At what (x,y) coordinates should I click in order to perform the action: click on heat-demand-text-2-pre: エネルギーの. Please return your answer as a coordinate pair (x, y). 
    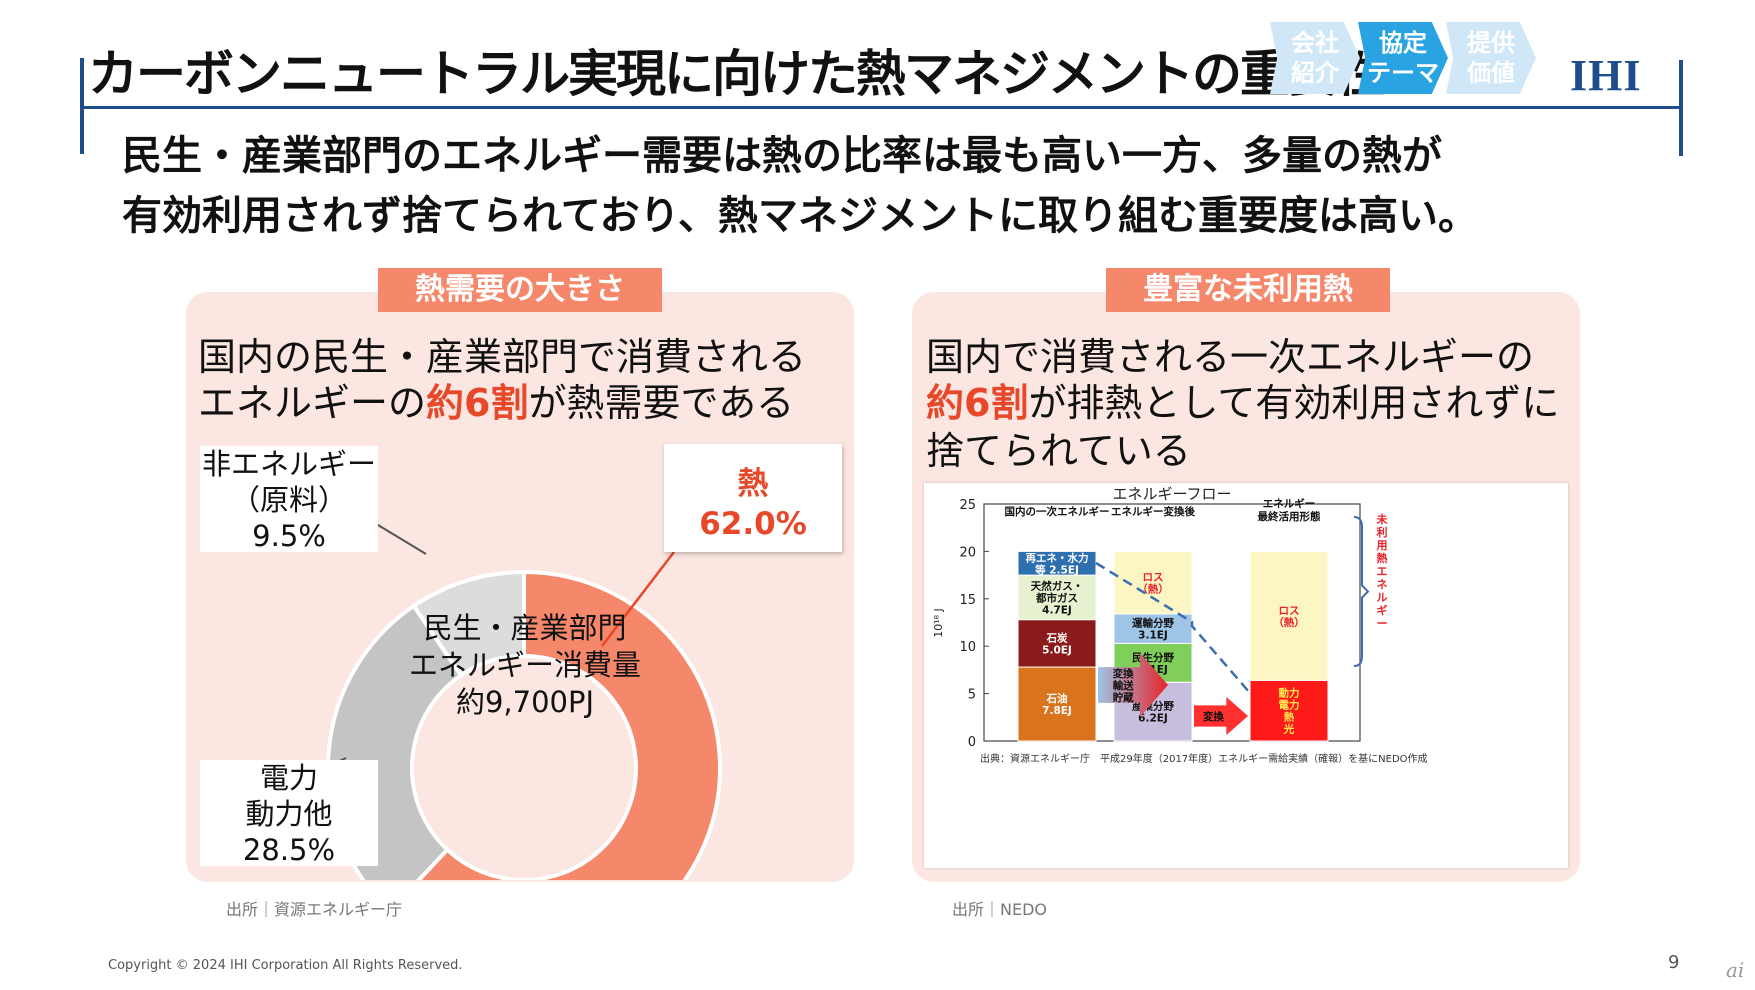
    Looking at the image, I should click on (312, 403).